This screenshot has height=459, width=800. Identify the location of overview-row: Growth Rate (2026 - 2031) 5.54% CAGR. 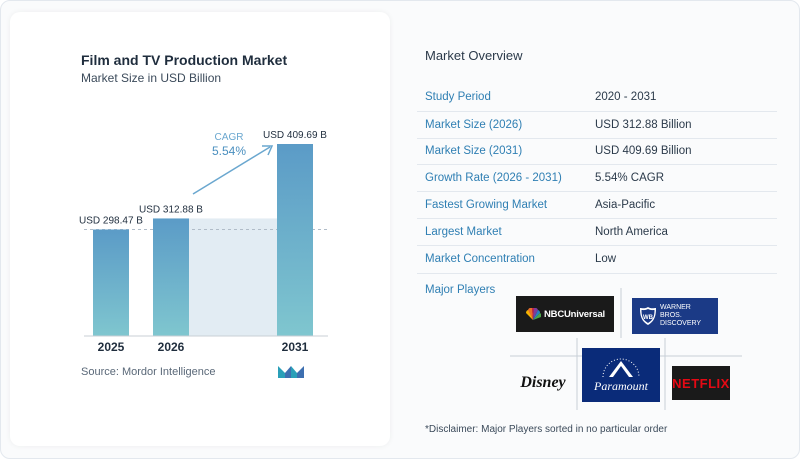
(597, 177).